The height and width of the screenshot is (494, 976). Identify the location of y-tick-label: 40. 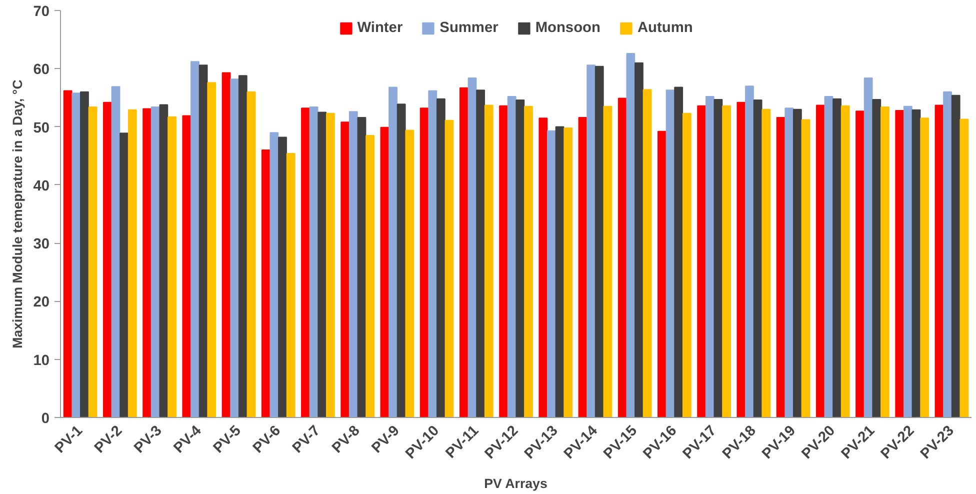
(41, 186).